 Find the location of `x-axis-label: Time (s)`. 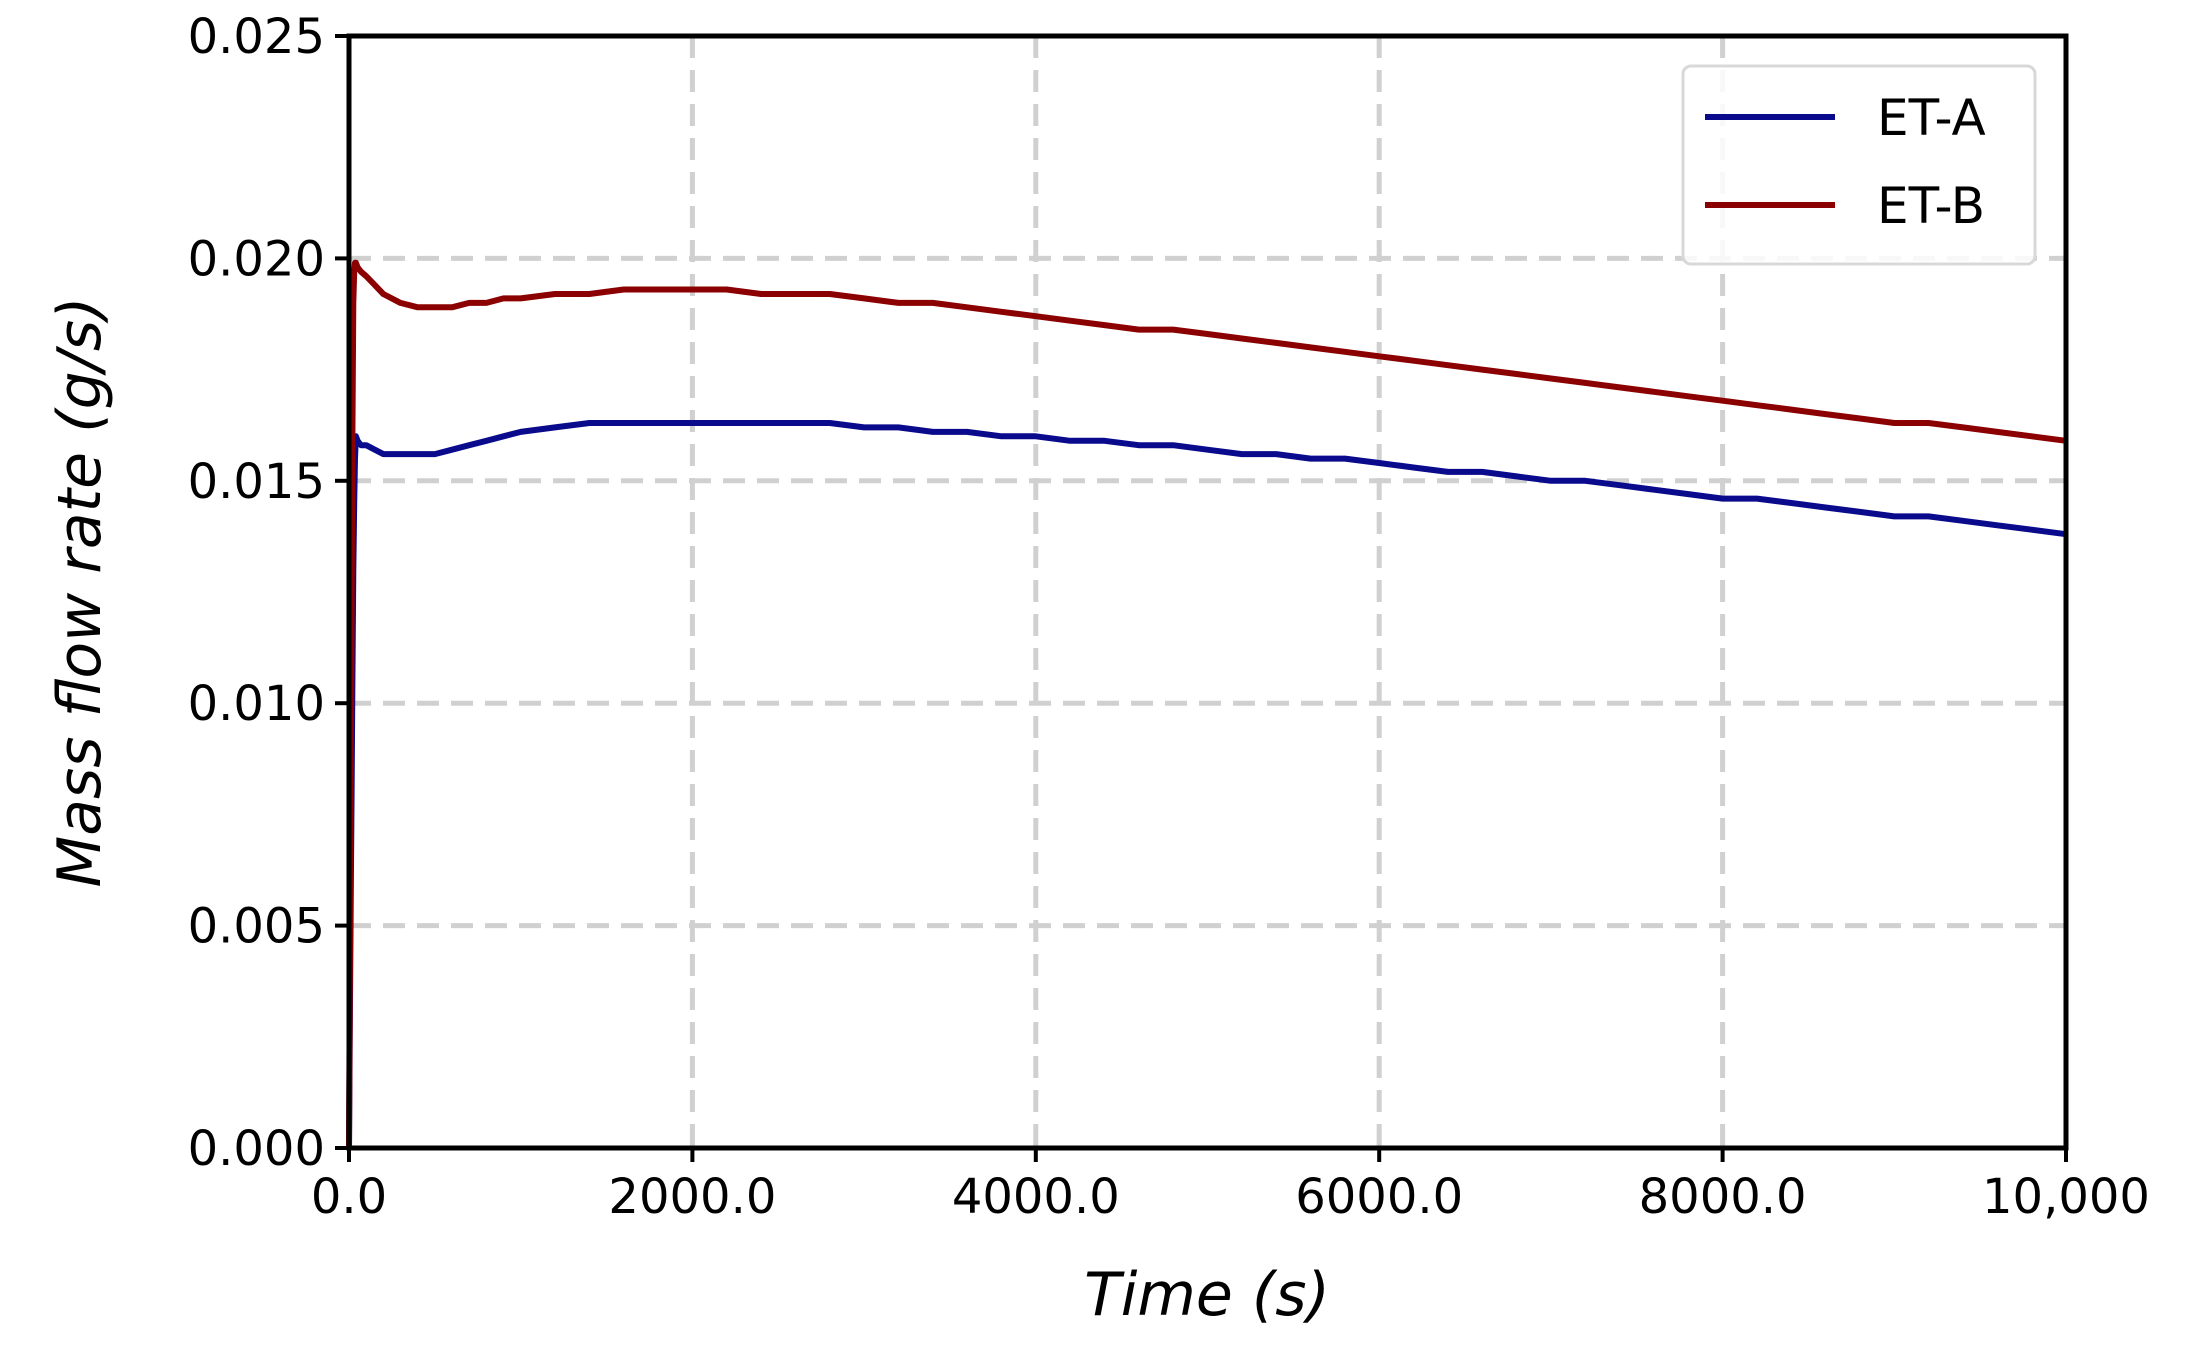

x-axis-label: Time (s) is located at coordinates (1207, 1295).